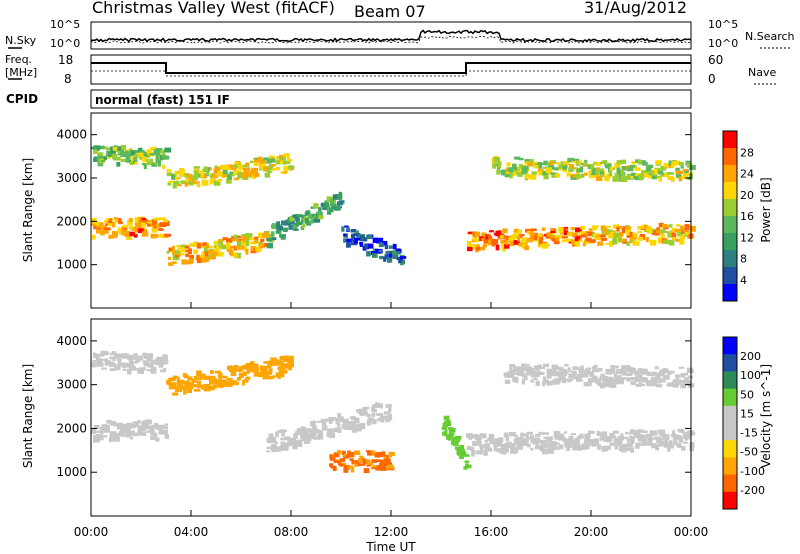 This screenshot has height=554, width=800. What do you see at coordinates (766, 416) in the screenshot?
I see `velocity-colorbar-label: Velocity [m s^-1]` at bounding box center [766, 416].